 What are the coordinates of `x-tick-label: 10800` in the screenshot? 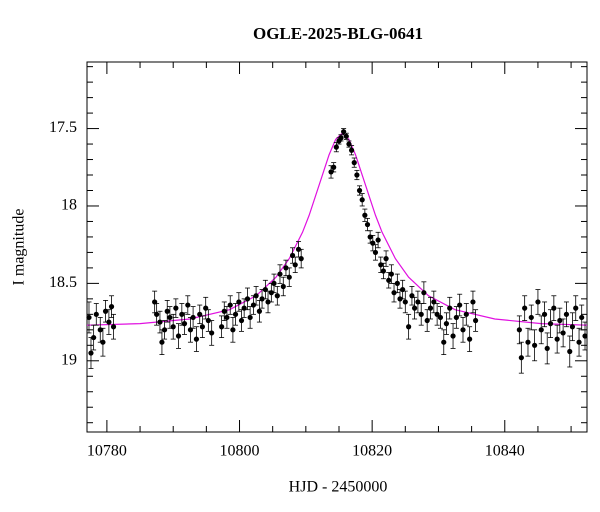 It's located at (240, 451).